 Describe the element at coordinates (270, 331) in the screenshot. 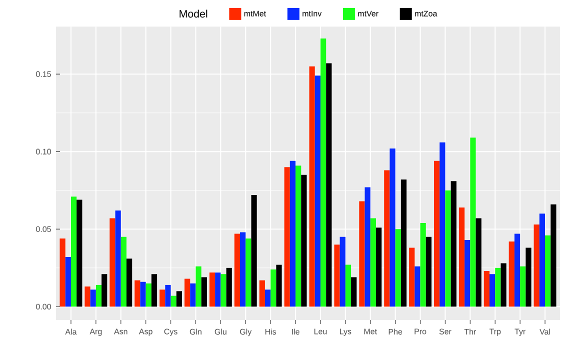

I see `x-tick-label: His` at that location.